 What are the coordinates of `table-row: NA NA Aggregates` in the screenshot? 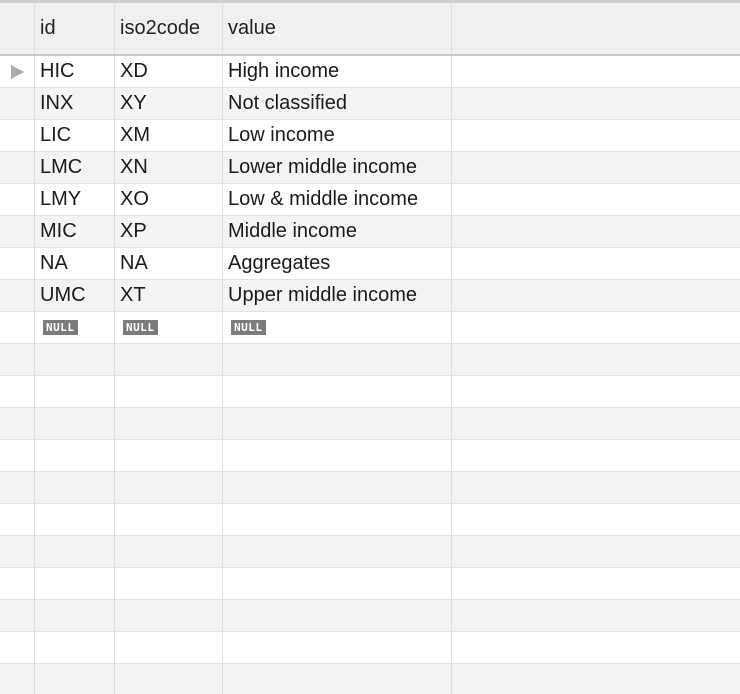 It's located at (370, 264).